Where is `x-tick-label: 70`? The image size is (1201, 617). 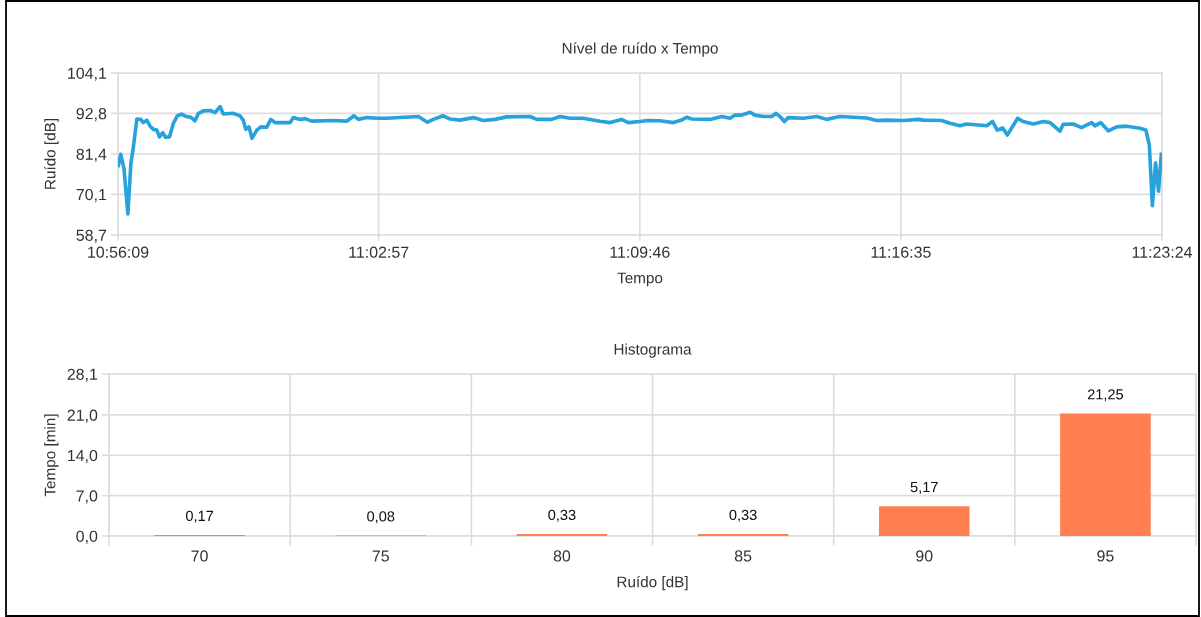 x-tick-label: 70 is located at coordinates (199, 556).